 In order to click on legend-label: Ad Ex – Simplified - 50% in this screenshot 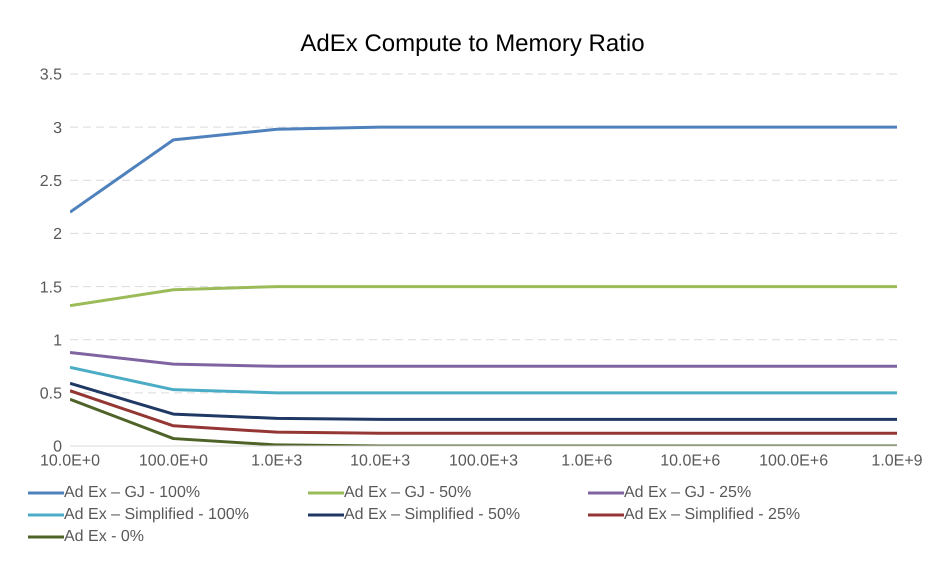, I will do `click(432, 515)`.